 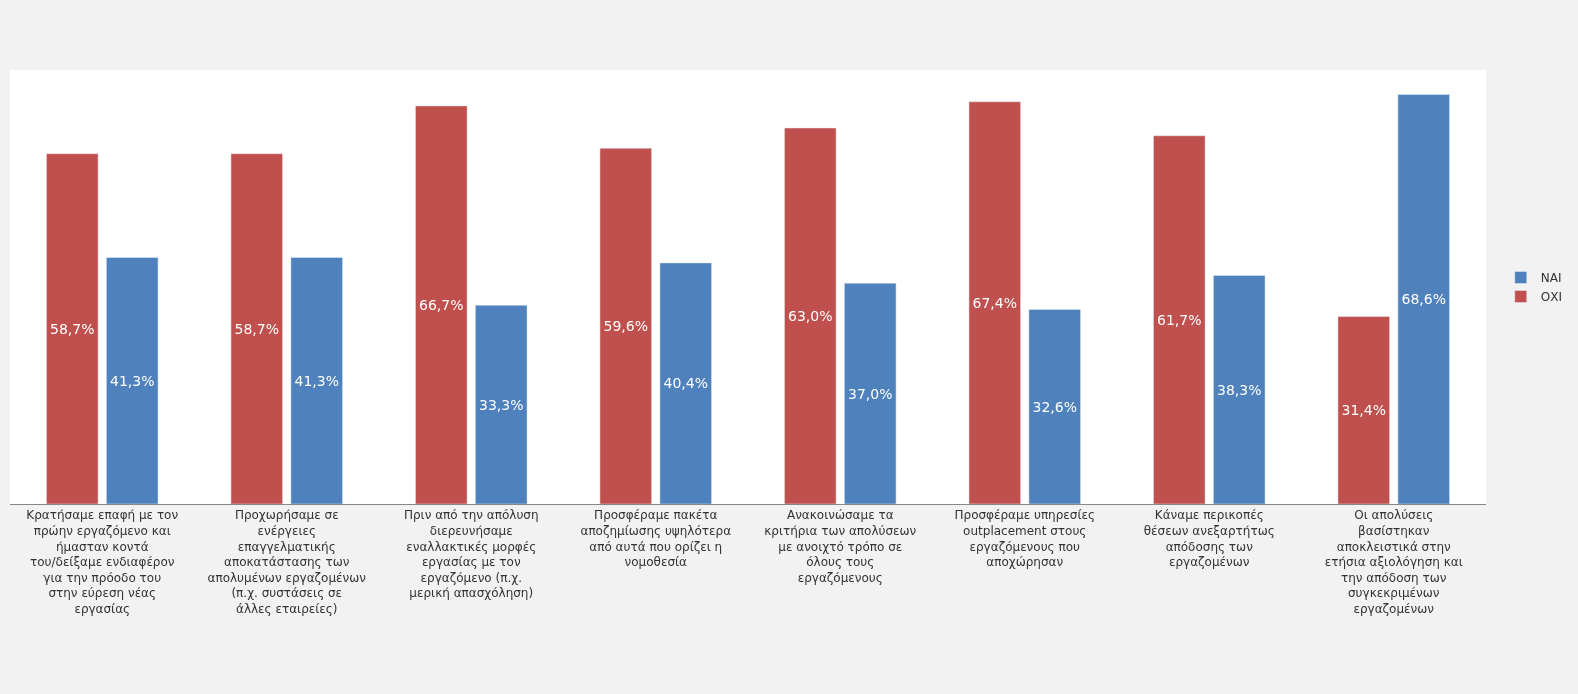 I want to click on x-tick-label: Πριν από την απόλυση διερευνήσαμε εναλλακτικές μορφές εργασίας με τον εργαζόμενο (π.χ. μερική απασχόληση), so click(x=471, y=554).